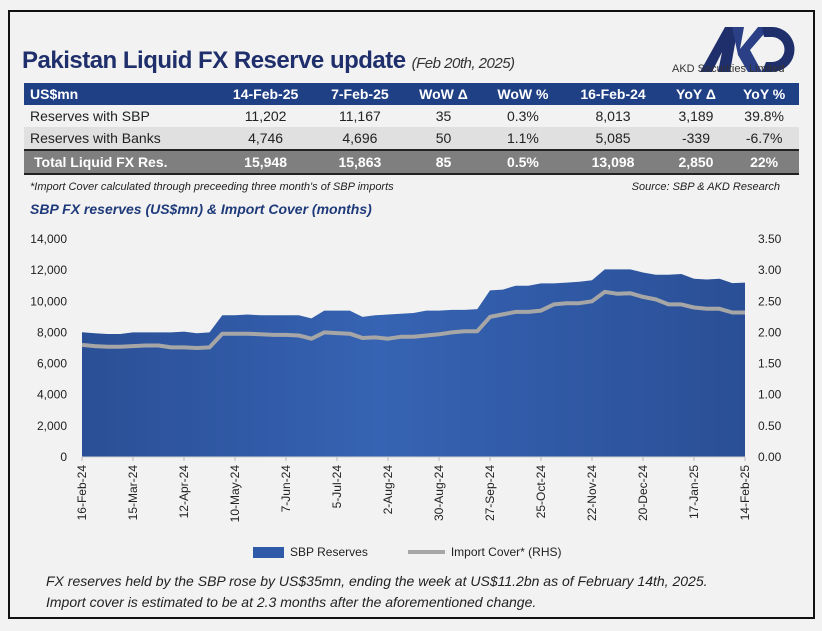  Describe the element at coordinates (120, 138) in the screenshot. I see `cell: Reserves with Banks` at that location.